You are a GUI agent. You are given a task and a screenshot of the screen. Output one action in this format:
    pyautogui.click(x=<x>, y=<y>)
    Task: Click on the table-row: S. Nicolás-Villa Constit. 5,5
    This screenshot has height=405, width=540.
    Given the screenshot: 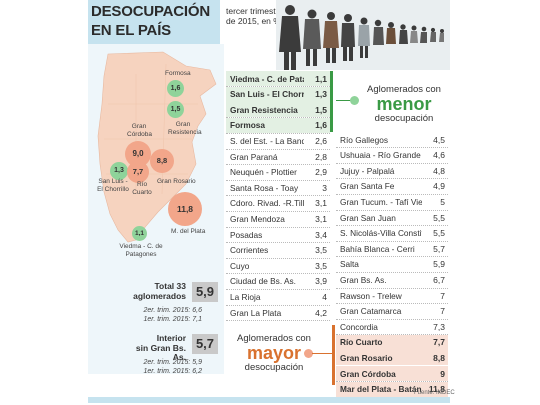 What is the action you would take?
    pyautogui.click(x=392, y=233)
    